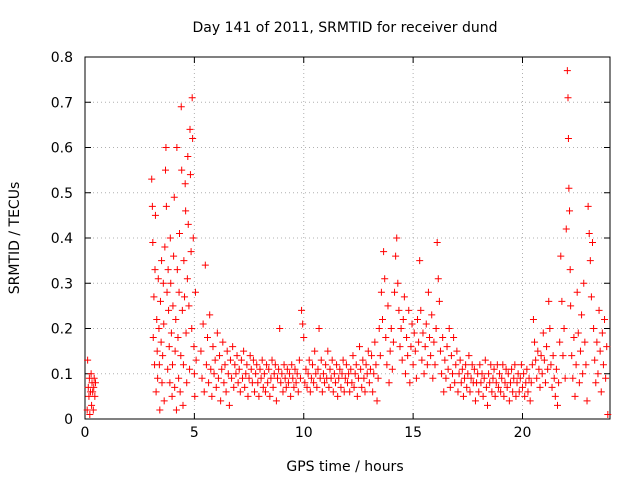 This screenshot has width=640, height=484. I want to click on y-tick-label: 0.7, so click(62, 103).